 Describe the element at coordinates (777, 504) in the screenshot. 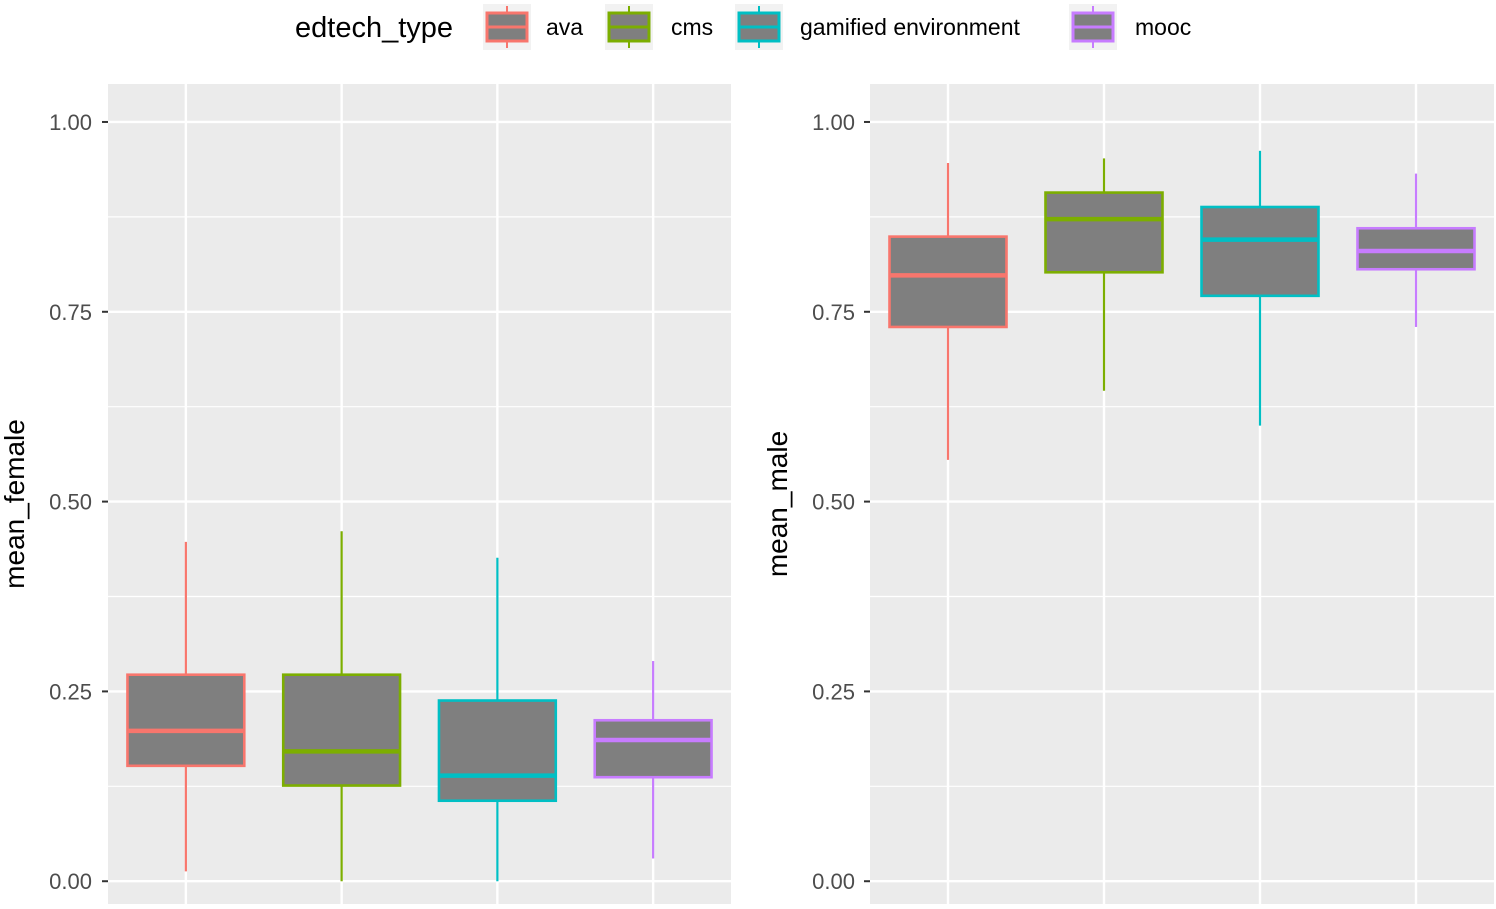

I see `y-axis-title: mean_male` at that location.